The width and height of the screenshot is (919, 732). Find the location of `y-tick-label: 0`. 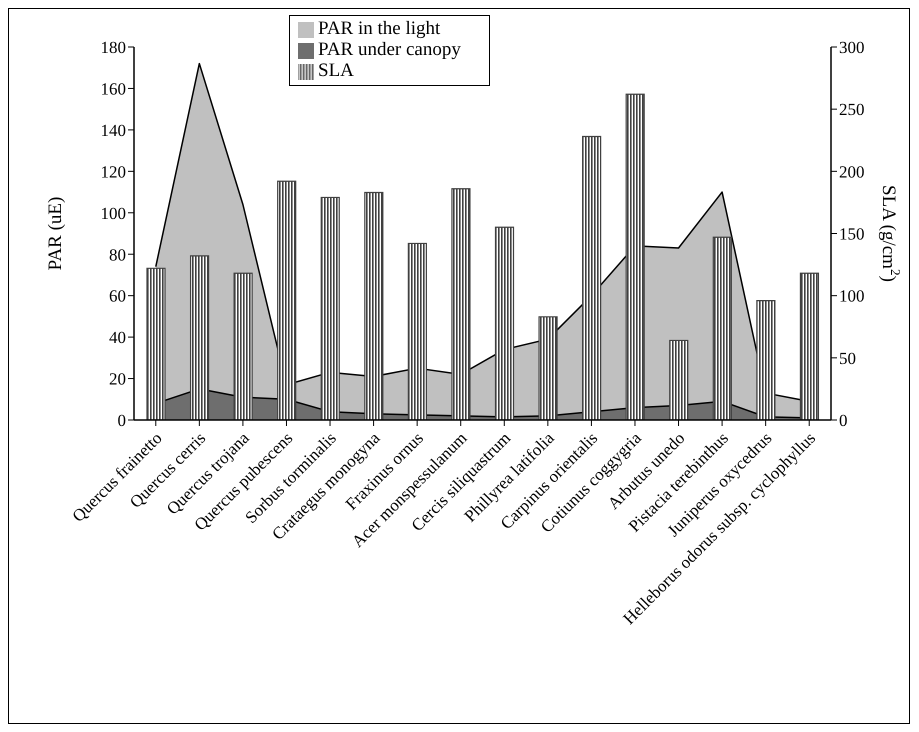

y-tick-label: 0 is located at coordinates (122, 420).